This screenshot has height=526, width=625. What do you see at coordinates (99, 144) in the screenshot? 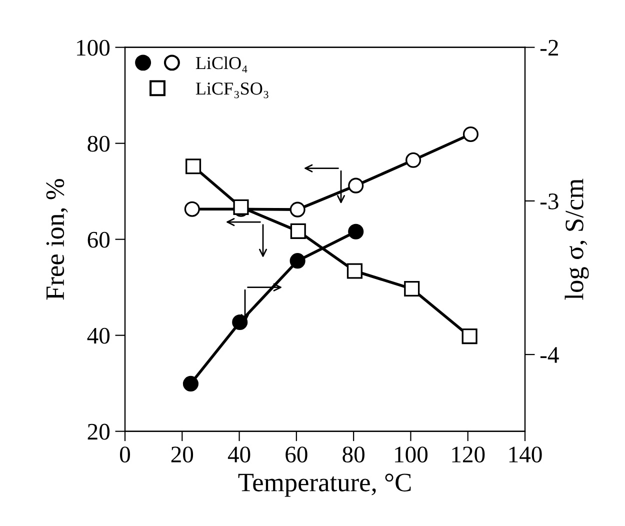
I see `y-tick-label: 80` at bounding box center [99, 144].